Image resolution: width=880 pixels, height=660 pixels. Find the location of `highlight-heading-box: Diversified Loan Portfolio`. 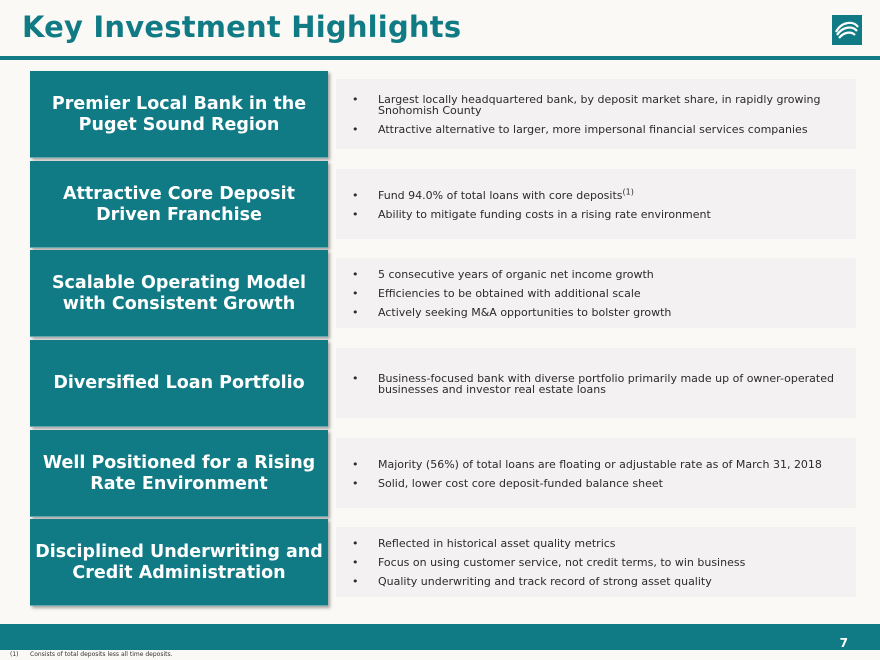

highlight-heading-box: Diversified Loan Portfolio is located at coordinates (179, 383).